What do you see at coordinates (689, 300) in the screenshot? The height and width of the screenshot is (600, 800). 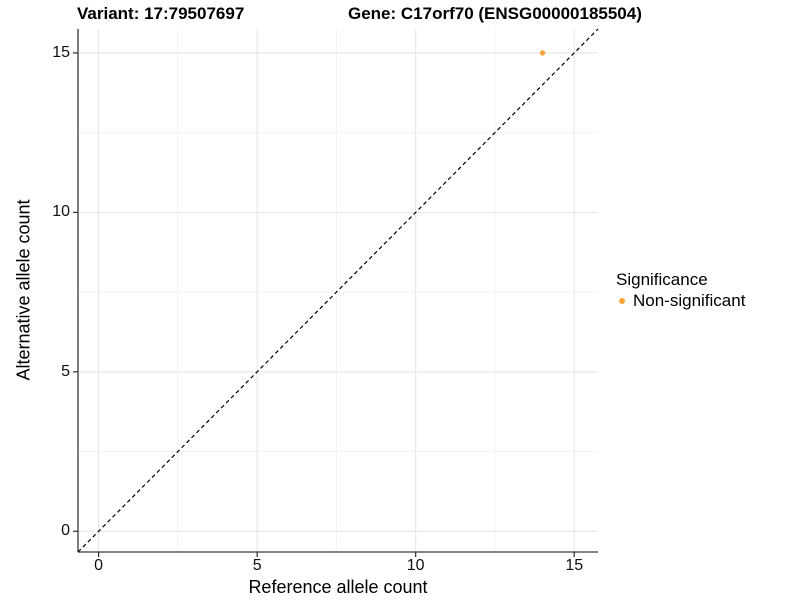 I see `legend-entry-label: Non-significant` at bounding box center [689, 300].